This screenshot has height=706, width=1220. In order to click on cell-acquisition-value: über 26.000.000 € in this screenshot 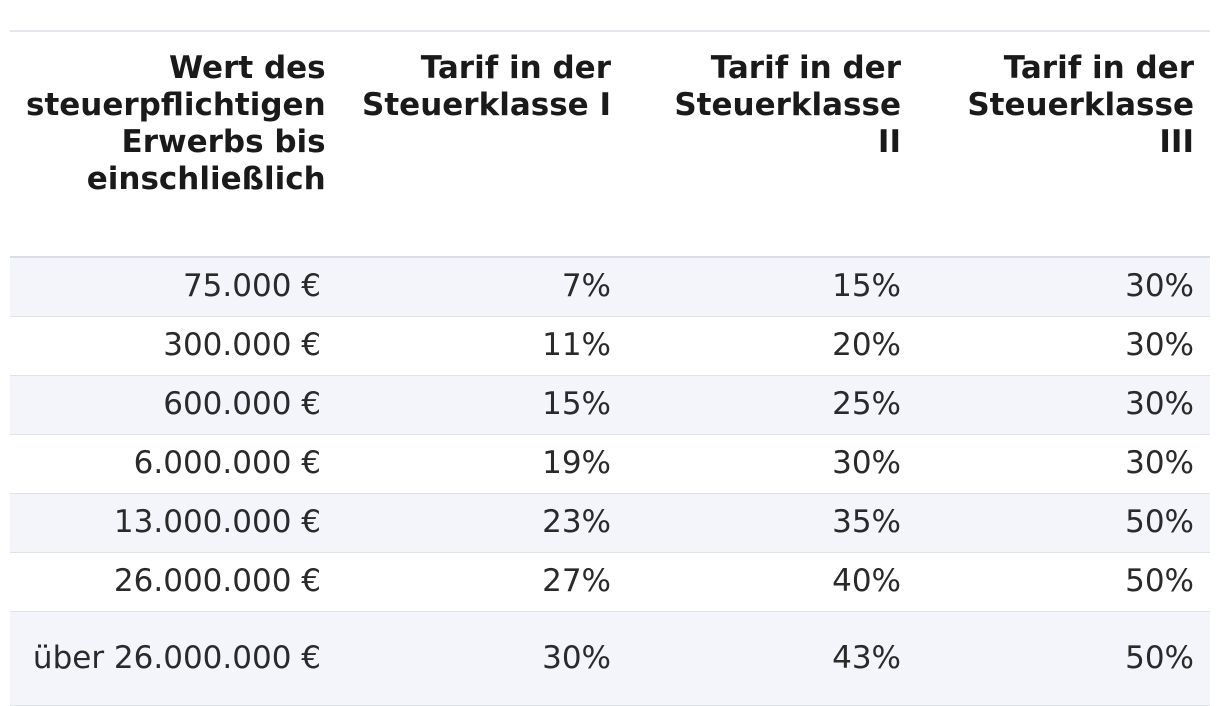, I will do `click(173, 658)`.